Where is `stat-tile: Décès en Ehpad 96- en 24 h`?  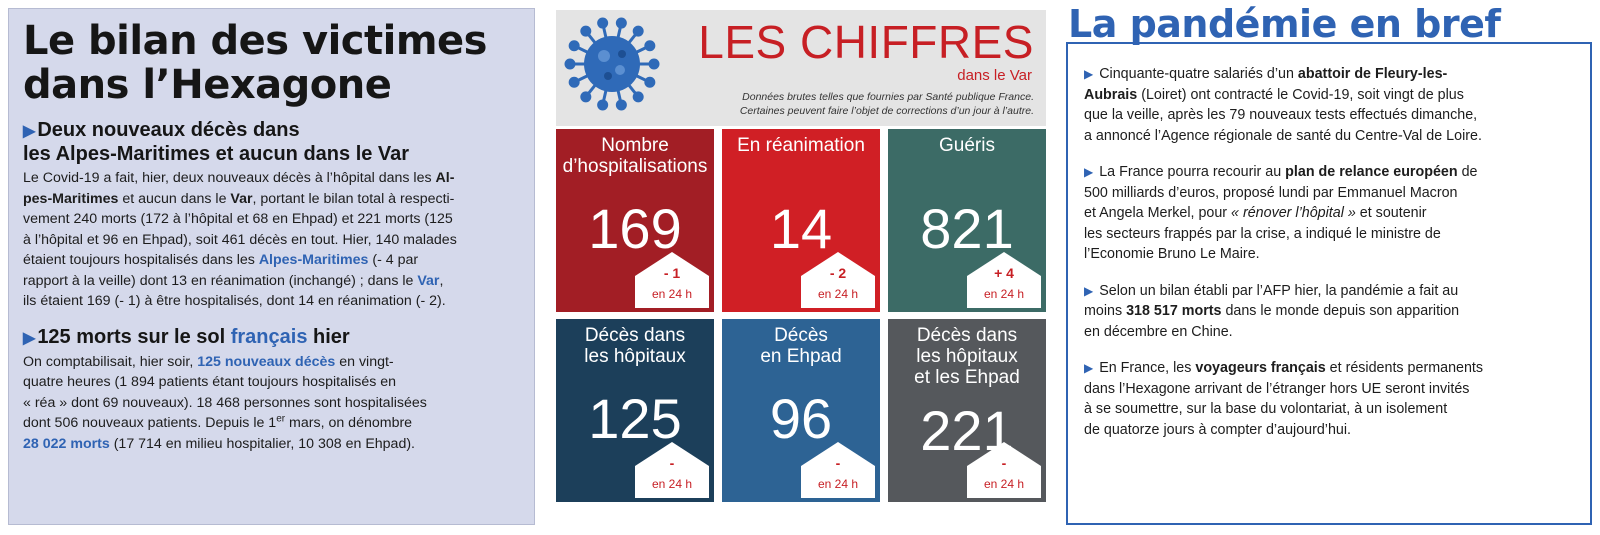
stat-tile: Décès en Ehpad 96- en 24 h is located at coordinates (801, 410).